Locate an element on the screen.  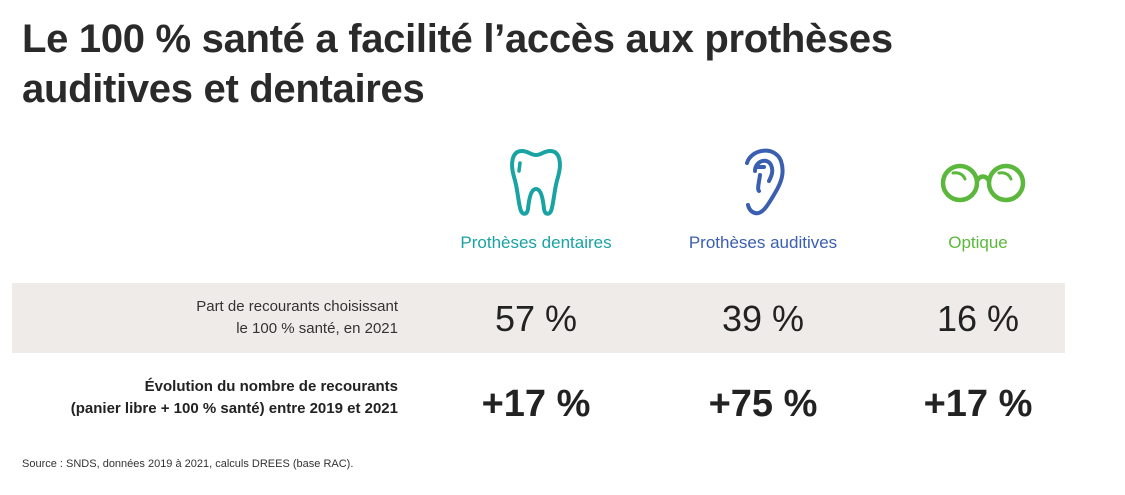
share-value-dentaire: 57 % is located at coordinates (536, 318).